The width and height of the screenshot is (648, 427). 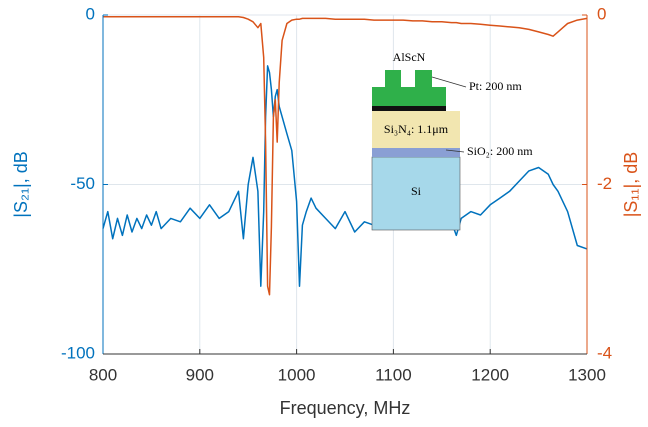 I want to click on x-tick-label: 1100, so click(x=393, y=374).